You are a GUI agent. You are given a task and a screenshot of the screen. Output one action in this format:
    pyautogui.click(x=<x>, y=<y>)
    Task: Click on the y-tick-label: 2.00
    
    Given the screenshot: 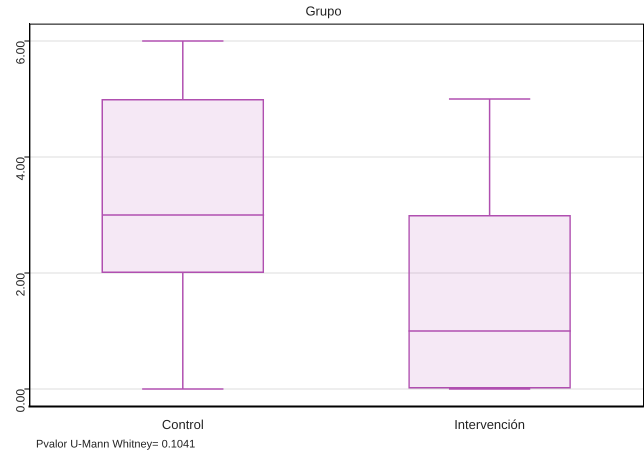 What is the action you would take?
    pyautogui.click(x=21, y=284)
    